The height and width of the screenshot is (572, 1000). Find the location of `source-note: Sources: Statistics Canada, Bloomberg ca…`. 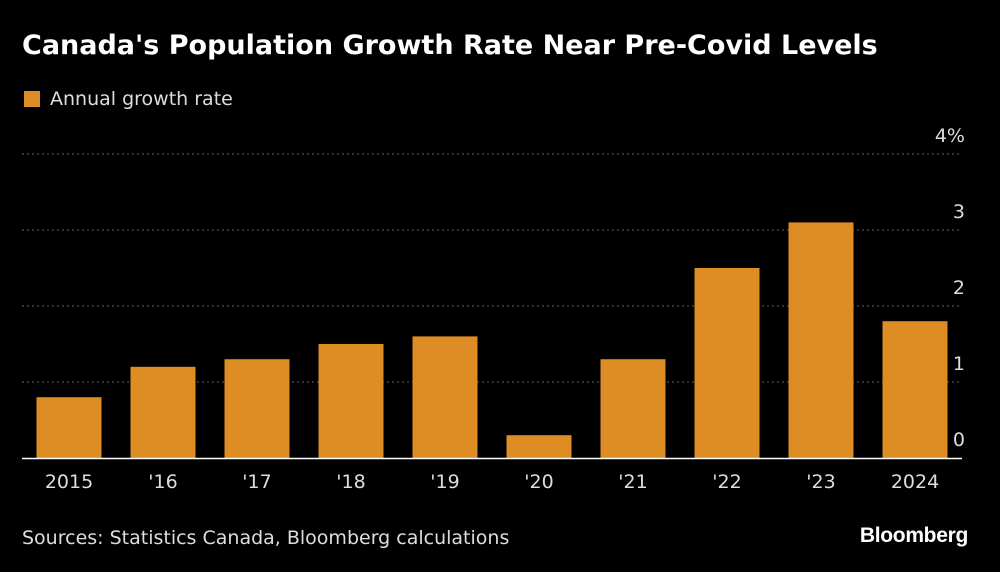

source-note: Sources: Statistics Canada, Bloomberg ca… is located at coordinates (266, 538).